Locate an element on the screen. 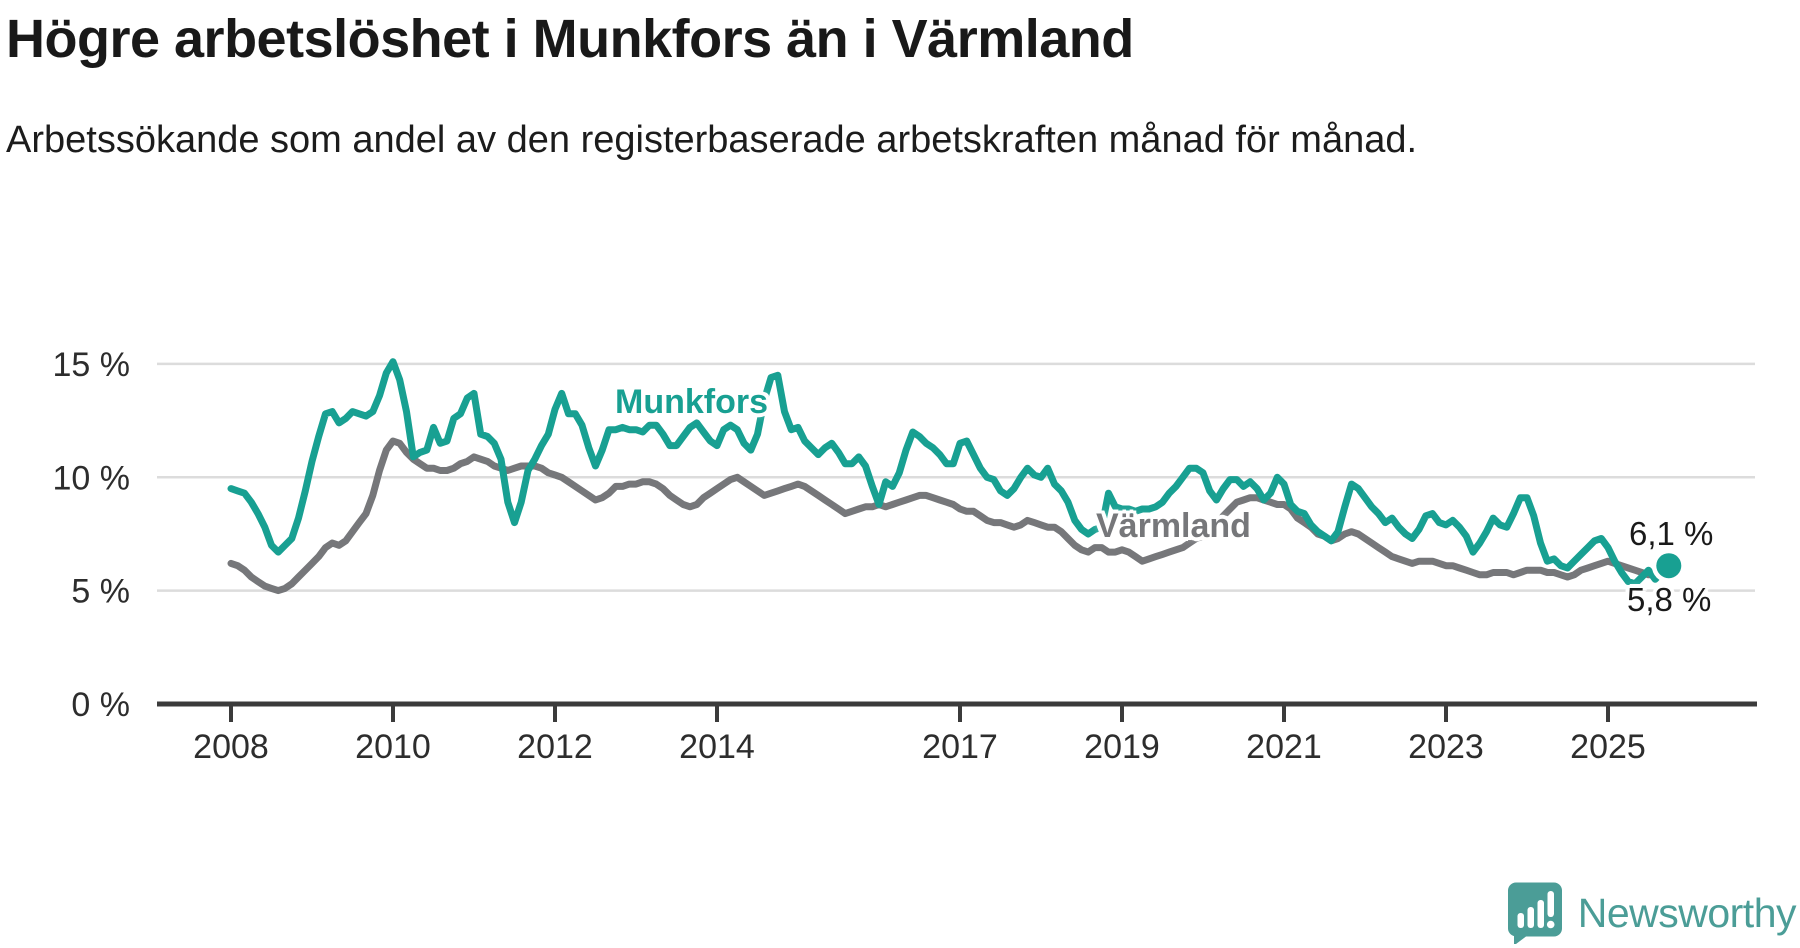 Image resolution: width=1800 pixels, height=948 pixels. newsworthy-logo: Newsworthy is located at coordinates (1652, 913).